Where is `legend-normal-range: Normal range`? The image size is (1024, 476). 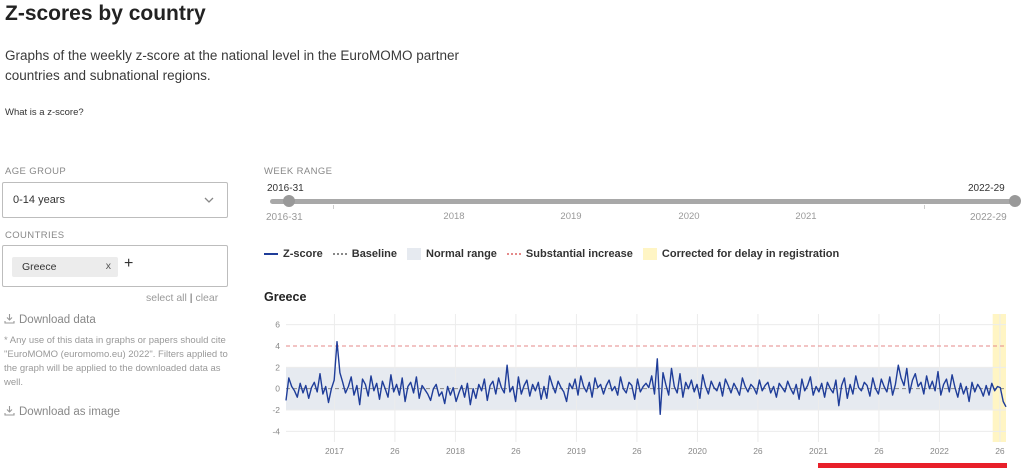
legend-normal-range: Normal range is located at coordinates (452, 254).